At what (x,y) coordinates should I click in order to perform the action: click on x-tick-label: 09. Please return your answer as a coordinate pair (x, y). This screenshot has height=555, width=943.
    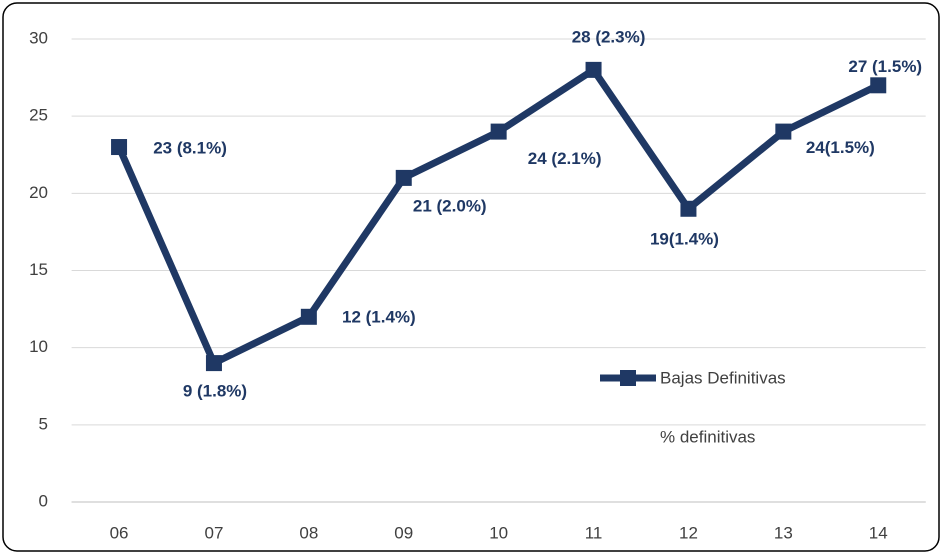
    Looking at the image, I should click on (403, 532).